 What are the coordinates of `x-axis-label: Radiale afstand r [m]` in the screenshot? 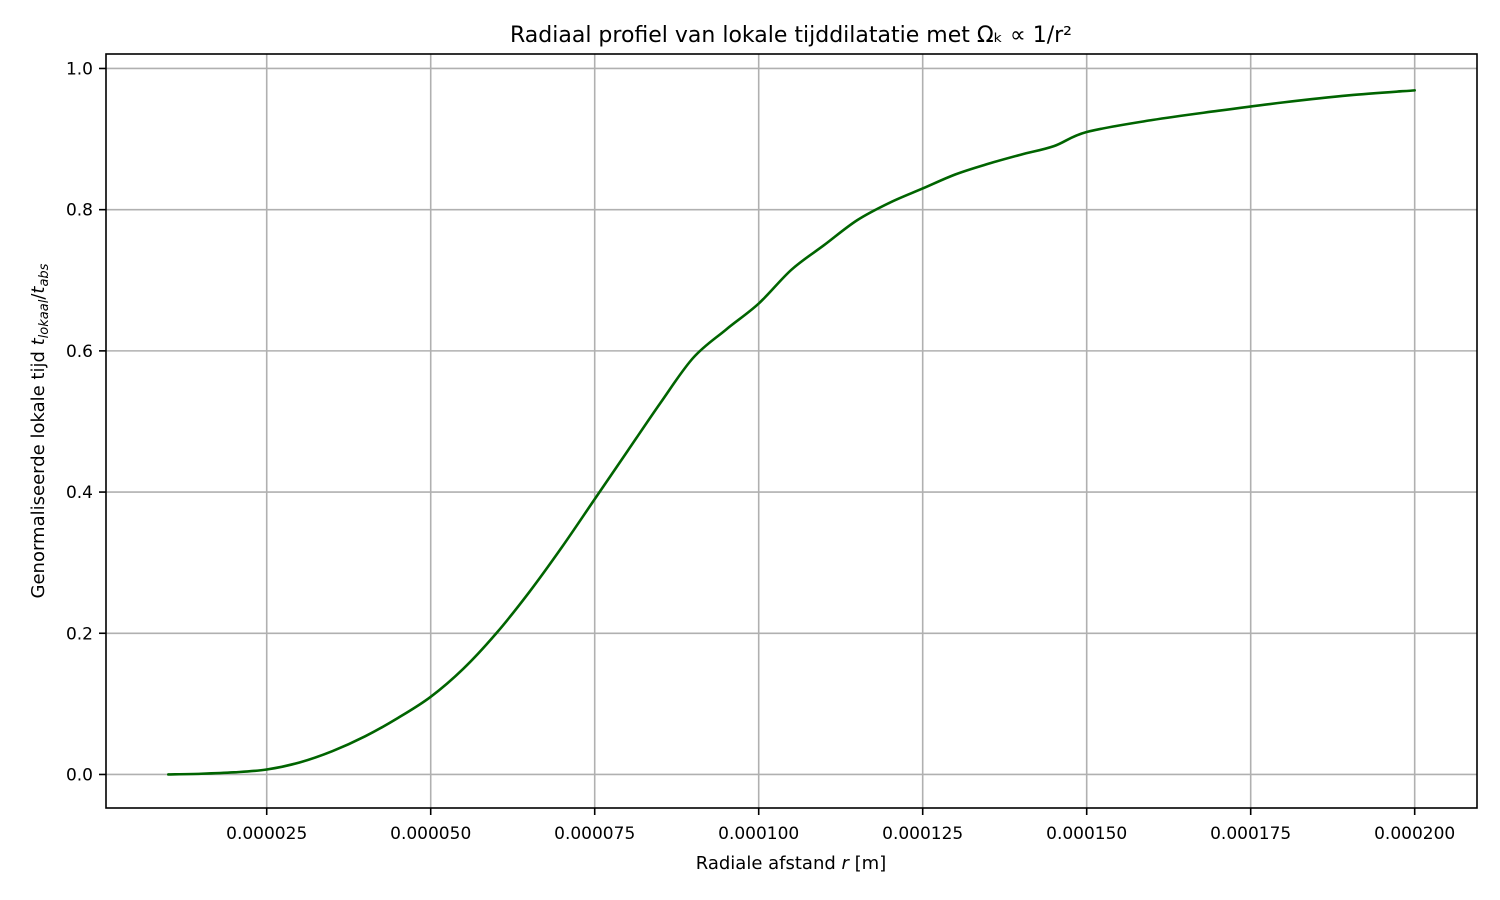 It's located at (791, 863).